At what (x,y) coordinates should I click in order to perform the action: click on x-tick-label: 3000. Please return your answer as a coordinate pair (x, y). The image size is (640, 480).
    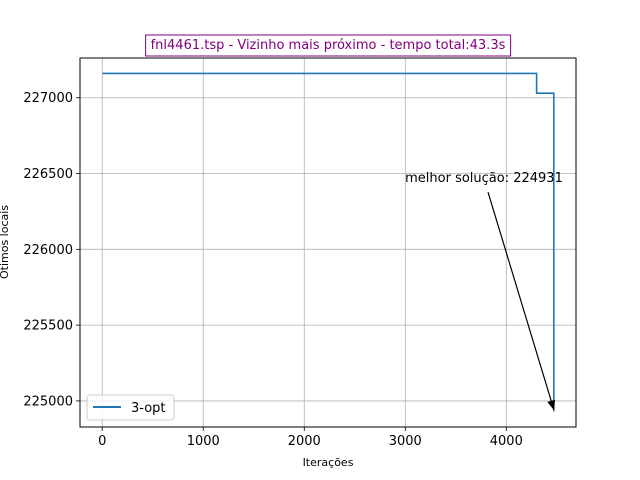
    Looking at the image, I should click on (405, 441).